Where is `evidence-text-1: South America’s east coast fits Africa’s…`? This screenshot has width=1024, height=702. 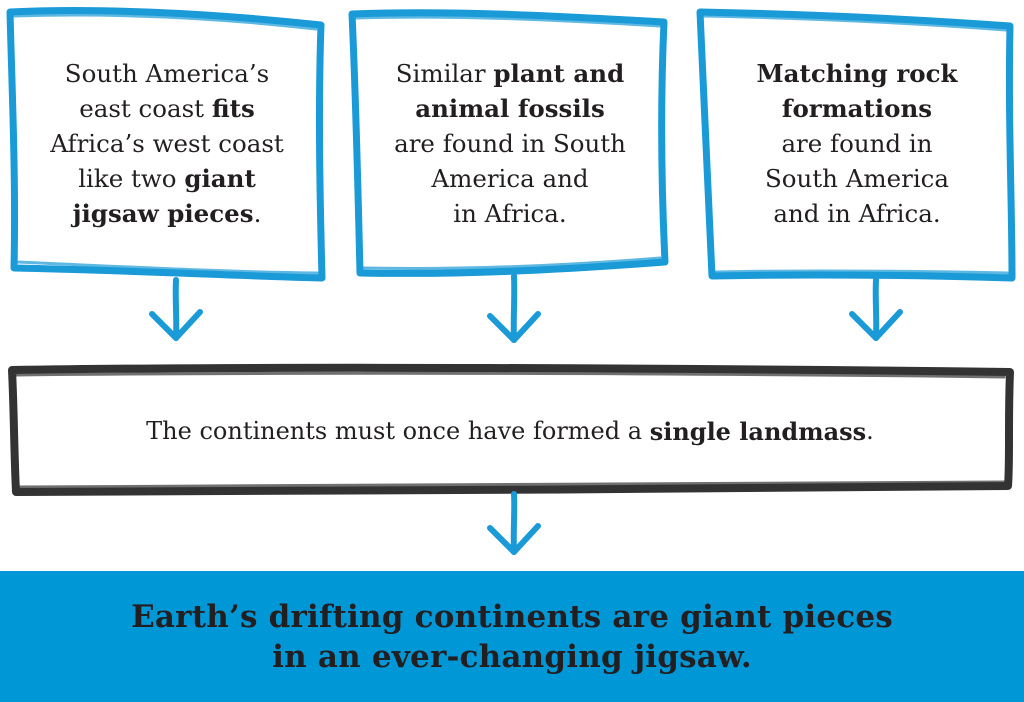
evidence-text-1: South America’s east coast fits Africa’s… is located at coordinates (167, 143).